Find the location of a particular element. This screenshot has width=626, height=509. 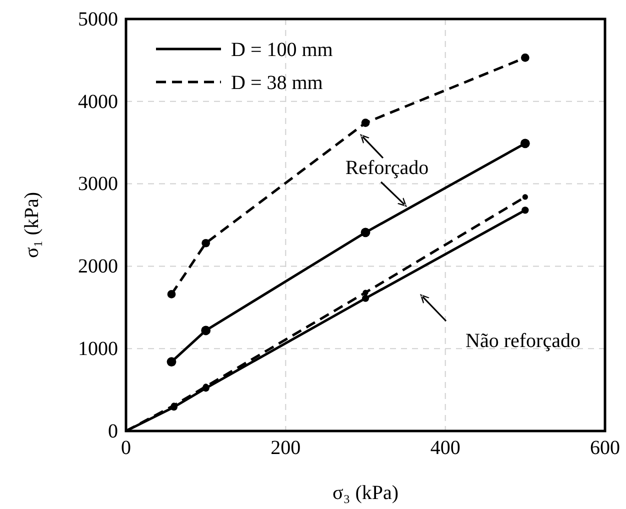

legend-label: D = 38 mm is located at coordinates (277, 83).